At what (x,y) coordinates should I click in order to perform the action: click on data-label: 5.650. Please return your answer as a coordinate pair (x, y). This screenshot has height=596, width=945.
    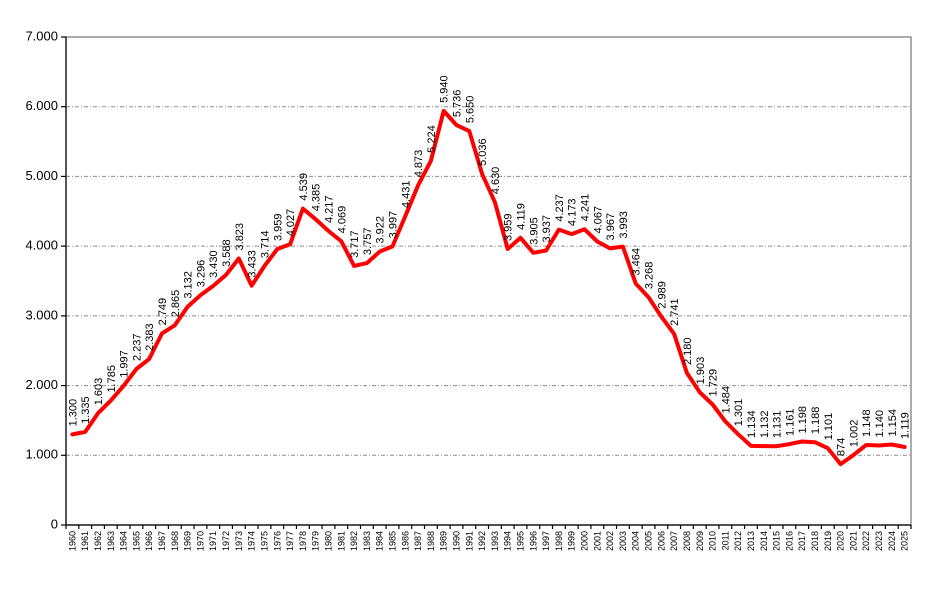
    Looking at the image, I should click on (470, 110).